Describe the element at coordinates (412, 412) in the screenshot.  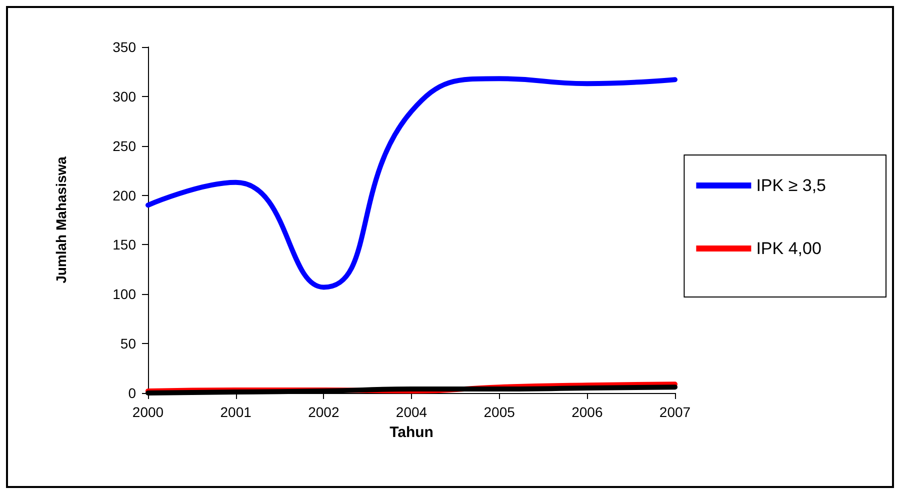
I see `x-tick-label: 2004` at that location.